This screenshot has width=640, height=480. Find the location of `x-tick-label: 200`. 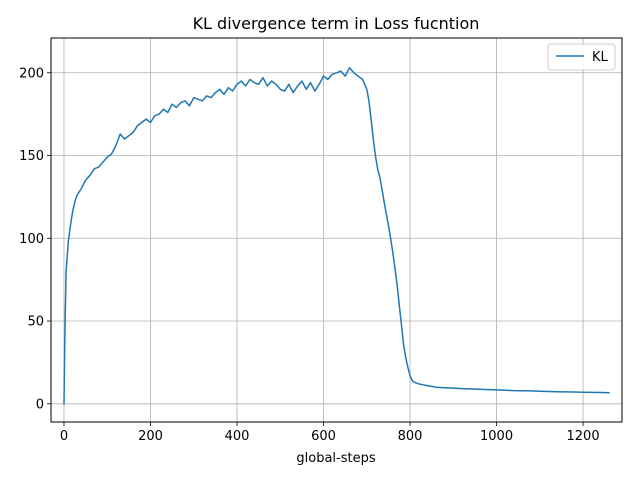

x-tick-label: 200 is located at coordinates (150, 436).